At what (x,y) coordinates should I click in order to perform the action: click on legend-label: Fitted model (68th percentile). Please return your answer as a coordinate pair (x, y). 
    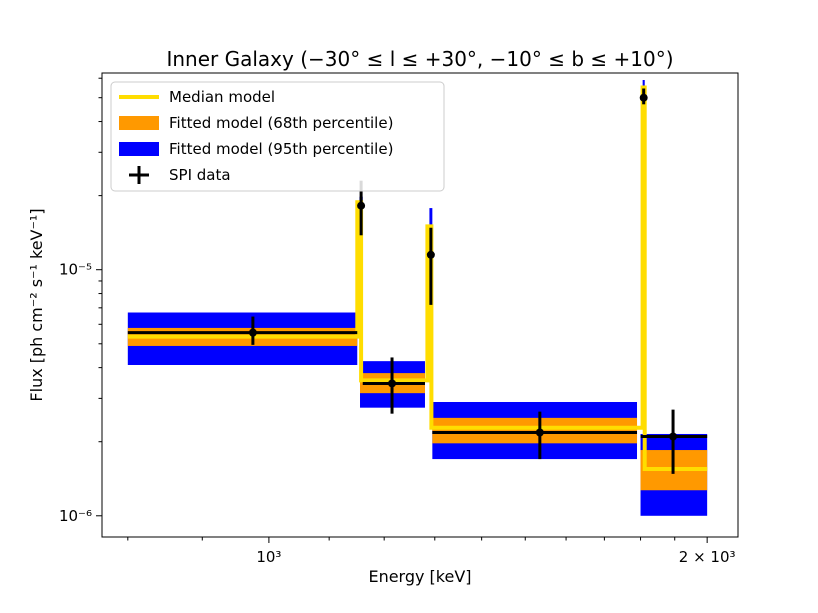
    Looking at the image, I should click on (281, 123).